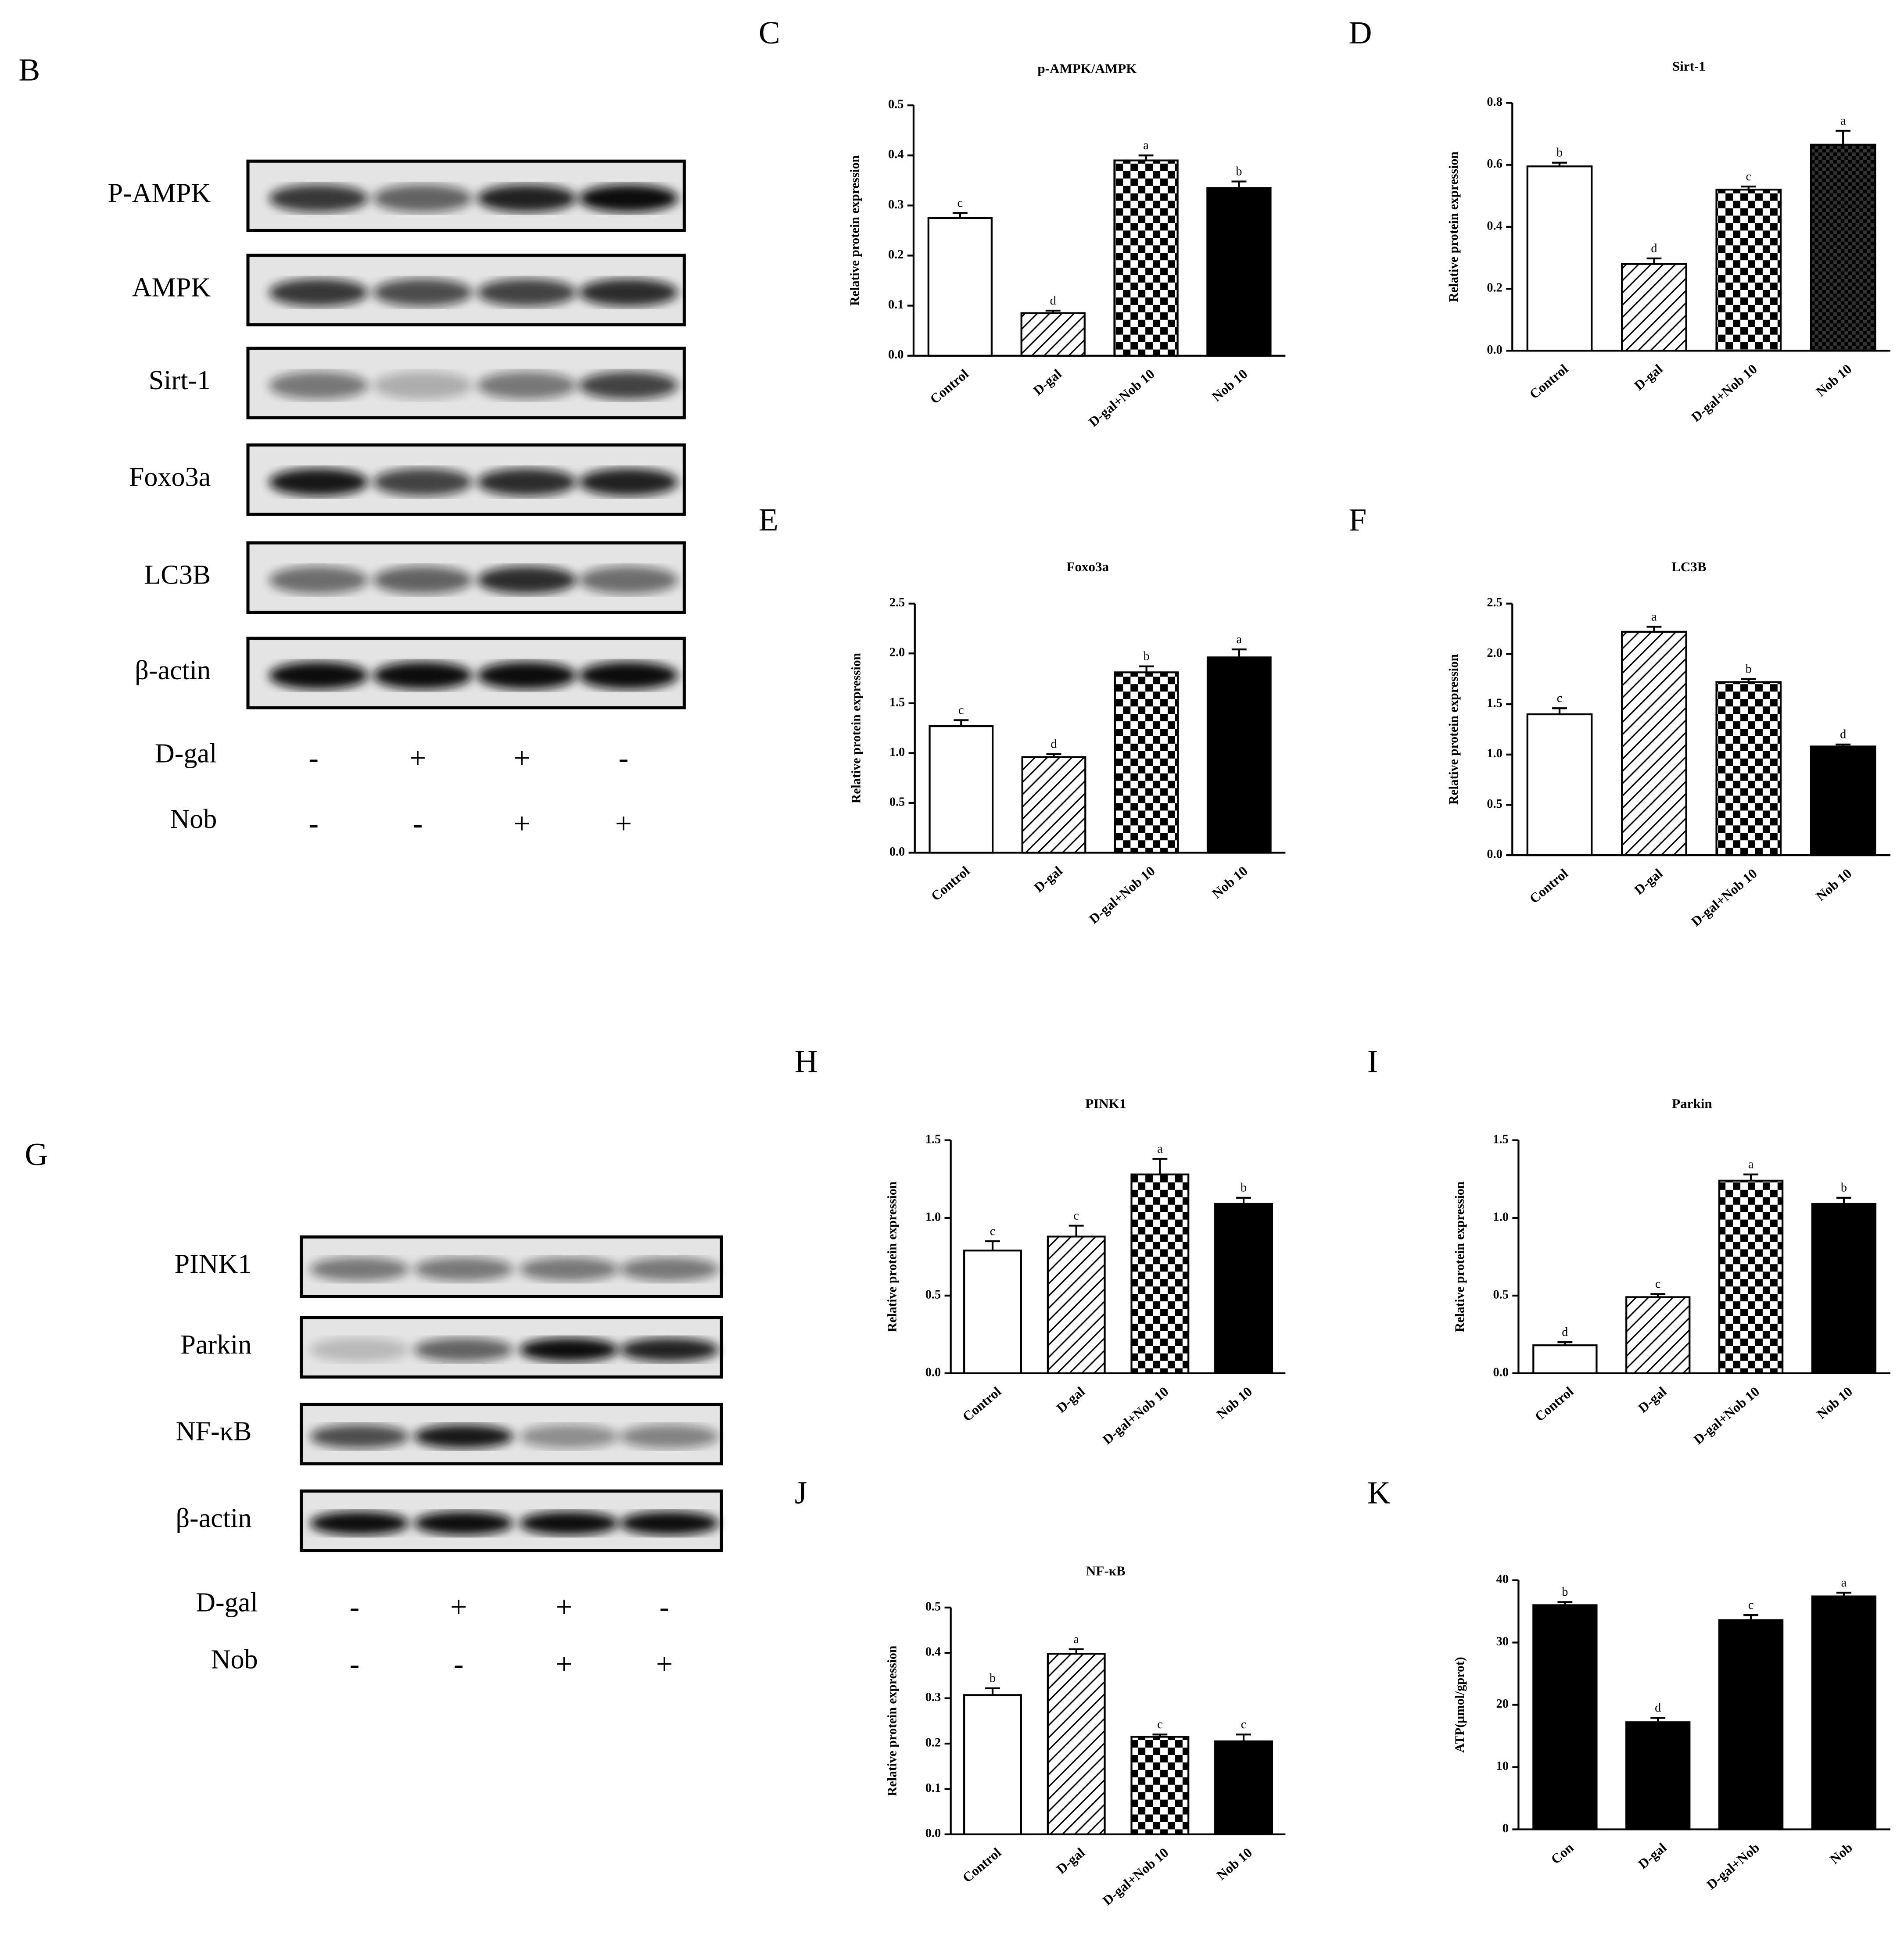 This screenshot has width=1904, height=1945. What do you see at coordinates (1105, 1103) in the screenshot?
I see `chart-title: PINK1` at bounding box center [1105, 1103].